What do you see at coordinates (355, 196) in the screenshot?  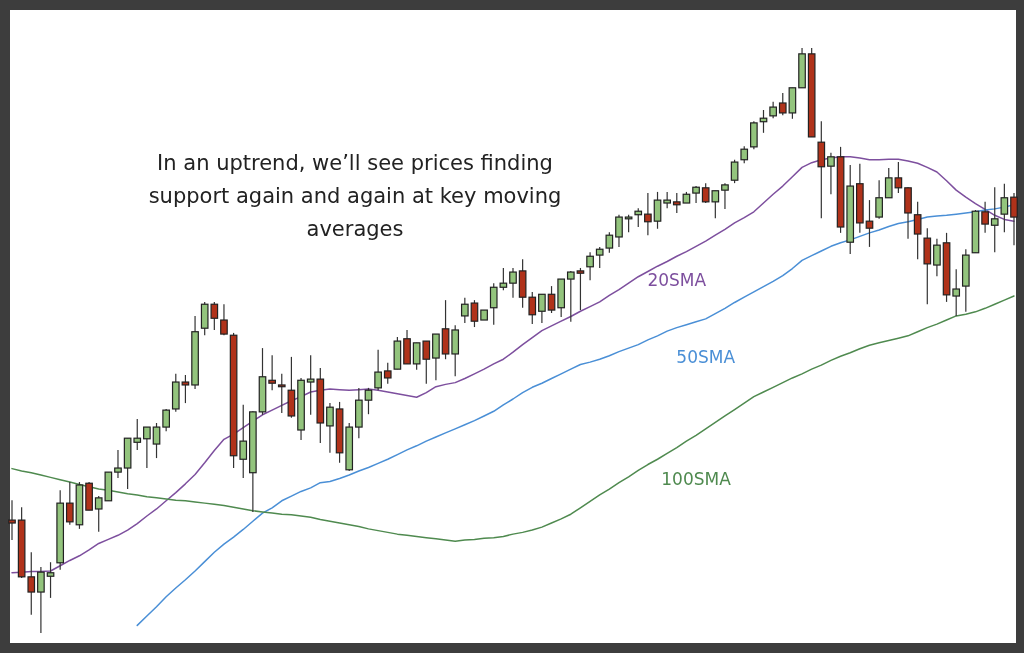 I see `annotation: In an uptrend, we’ll see prices finding support again and again at key moving averages` at bounding box center [355, 196].